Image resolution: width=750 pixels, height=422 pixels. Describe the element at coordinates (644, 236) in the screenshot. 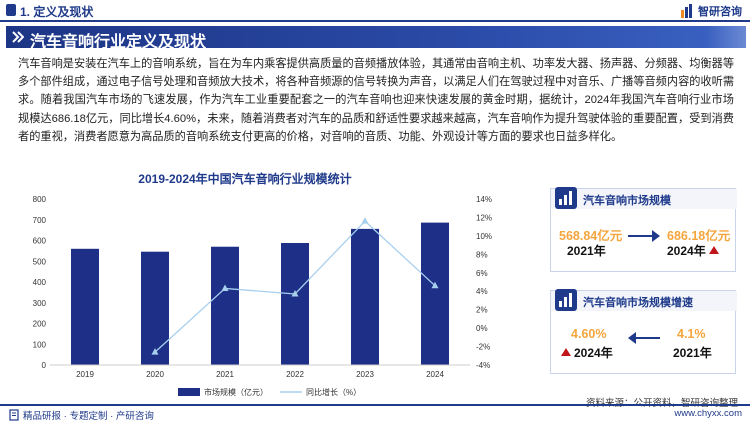

I see `arrow-right-icon` at that location.